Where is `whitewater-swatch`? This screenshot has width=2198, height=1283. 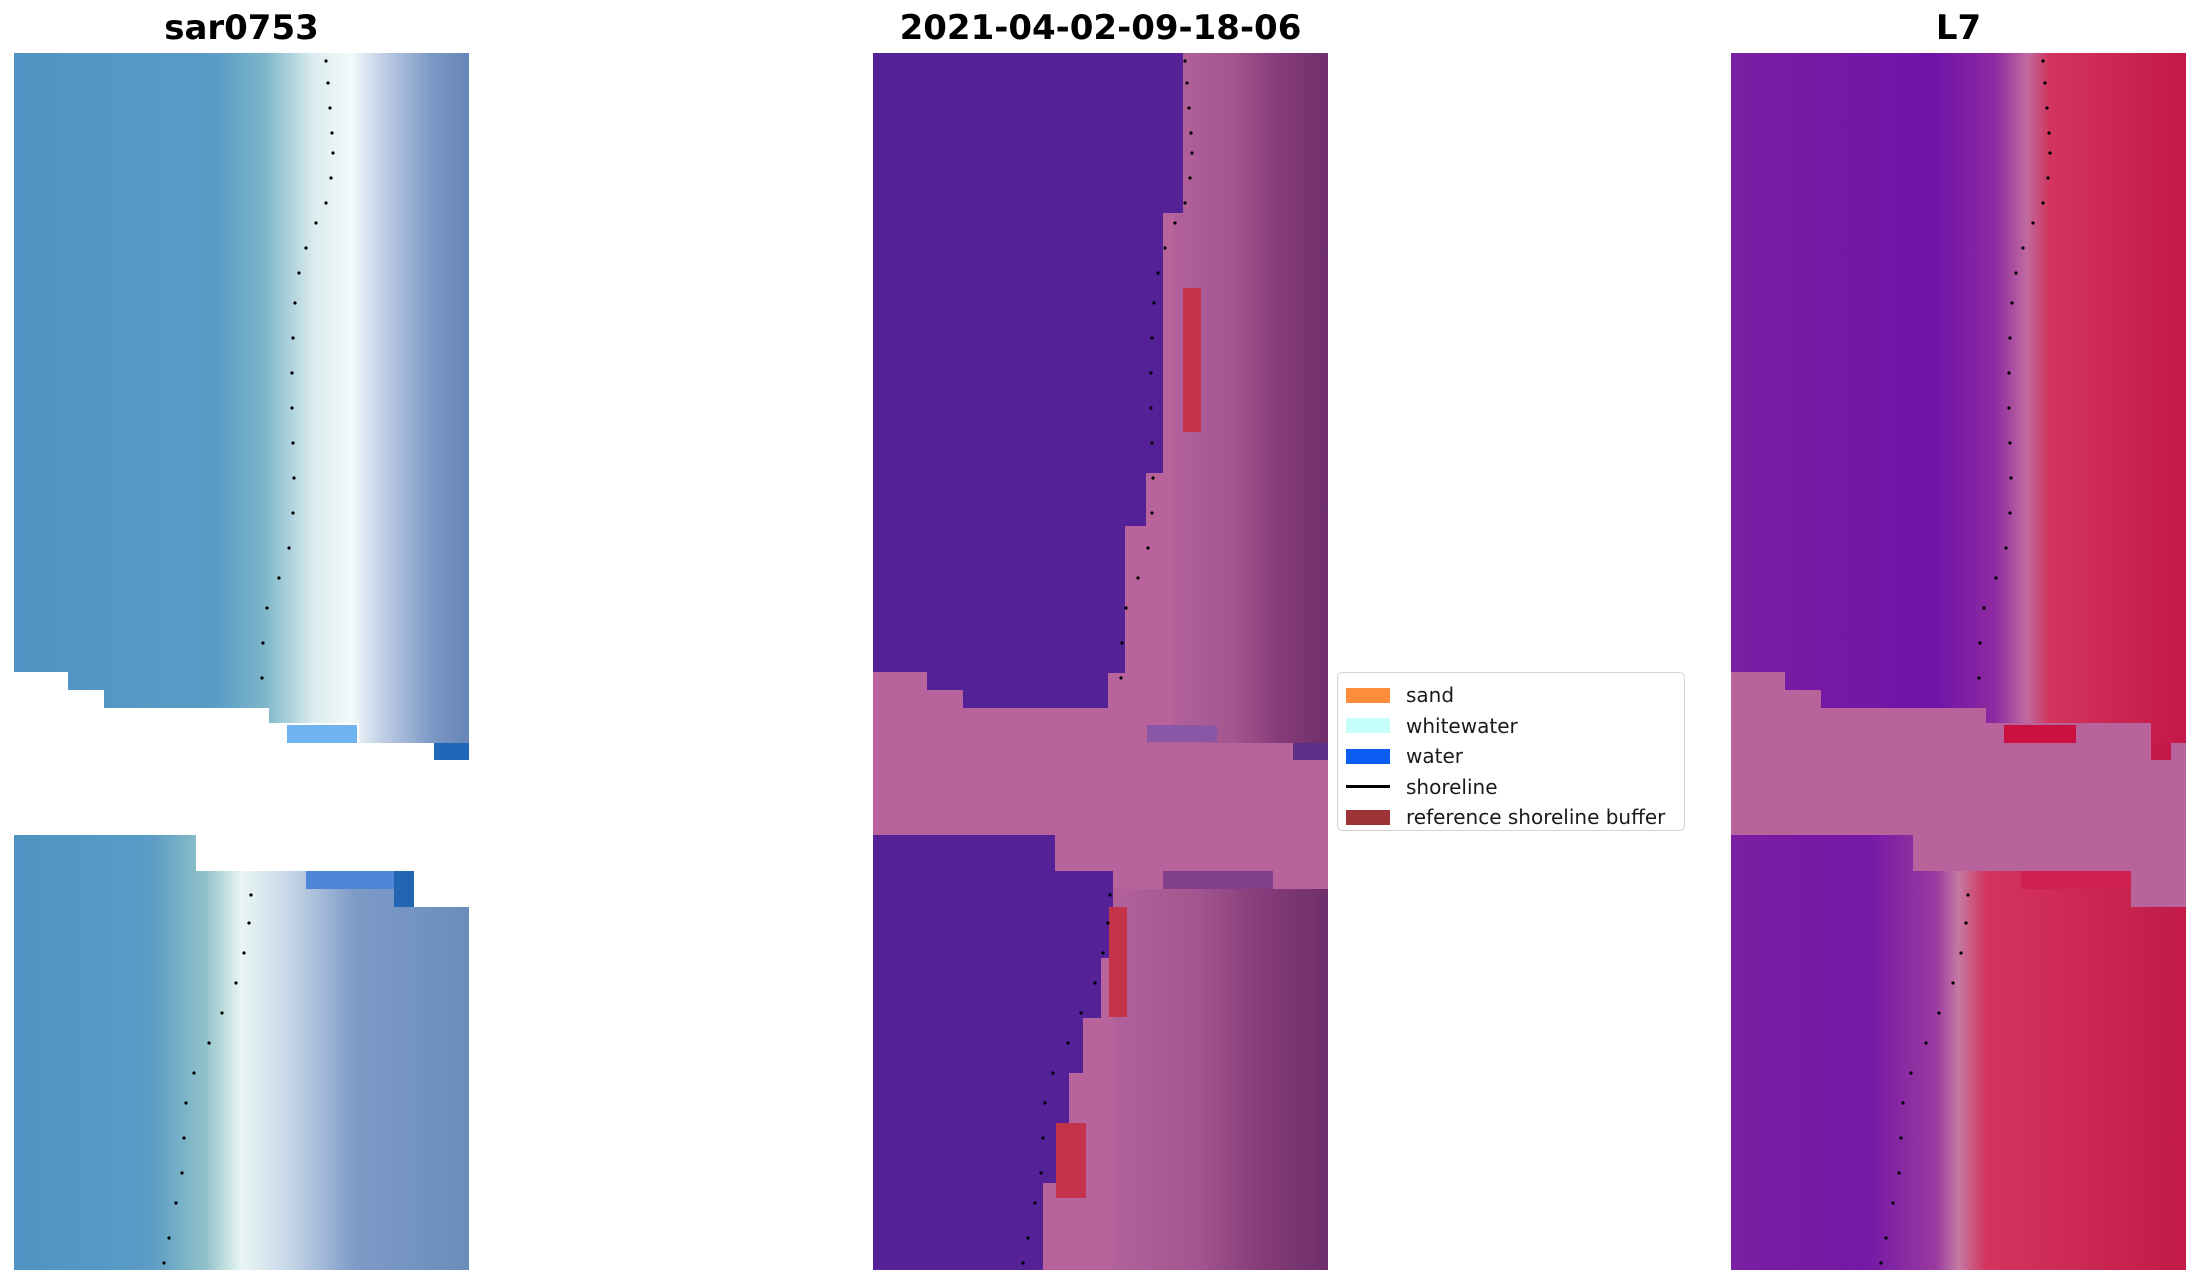
whitewater-swatch is located at coordinates (1368, 726).